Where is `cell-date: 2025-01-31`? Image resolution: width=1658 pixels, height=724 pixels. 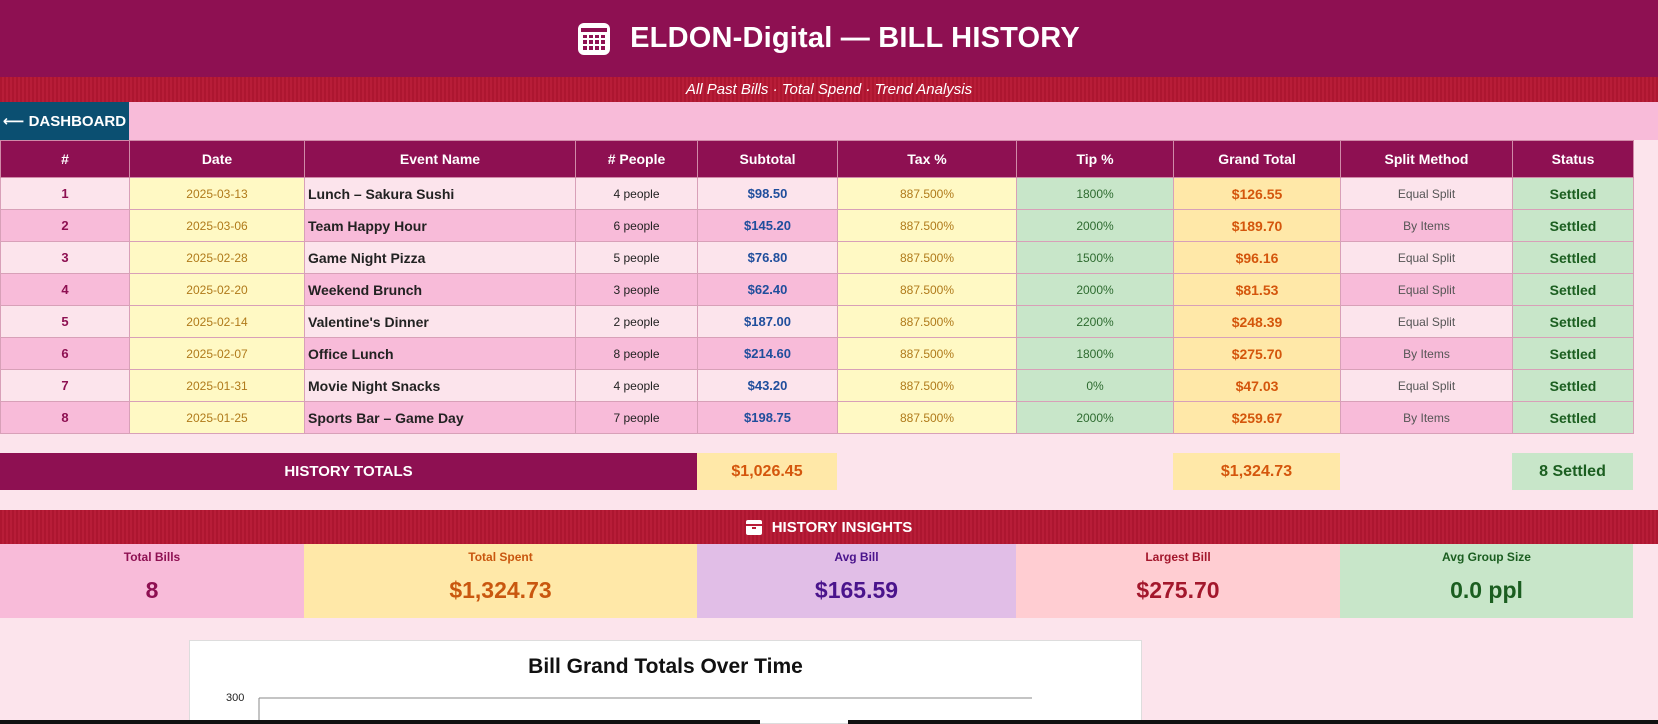 cell-date: 2025-01-31 is located at coordinates (217, 385).